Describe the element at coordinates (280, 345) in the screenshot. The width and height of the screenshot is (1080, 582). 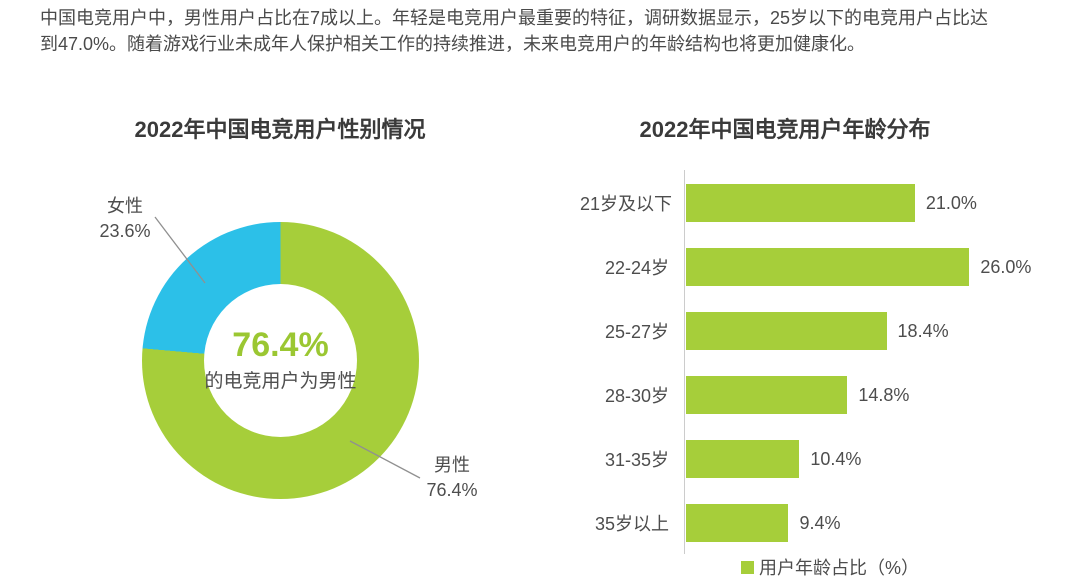
I see `donut-center-value: 76.4%` at that location.